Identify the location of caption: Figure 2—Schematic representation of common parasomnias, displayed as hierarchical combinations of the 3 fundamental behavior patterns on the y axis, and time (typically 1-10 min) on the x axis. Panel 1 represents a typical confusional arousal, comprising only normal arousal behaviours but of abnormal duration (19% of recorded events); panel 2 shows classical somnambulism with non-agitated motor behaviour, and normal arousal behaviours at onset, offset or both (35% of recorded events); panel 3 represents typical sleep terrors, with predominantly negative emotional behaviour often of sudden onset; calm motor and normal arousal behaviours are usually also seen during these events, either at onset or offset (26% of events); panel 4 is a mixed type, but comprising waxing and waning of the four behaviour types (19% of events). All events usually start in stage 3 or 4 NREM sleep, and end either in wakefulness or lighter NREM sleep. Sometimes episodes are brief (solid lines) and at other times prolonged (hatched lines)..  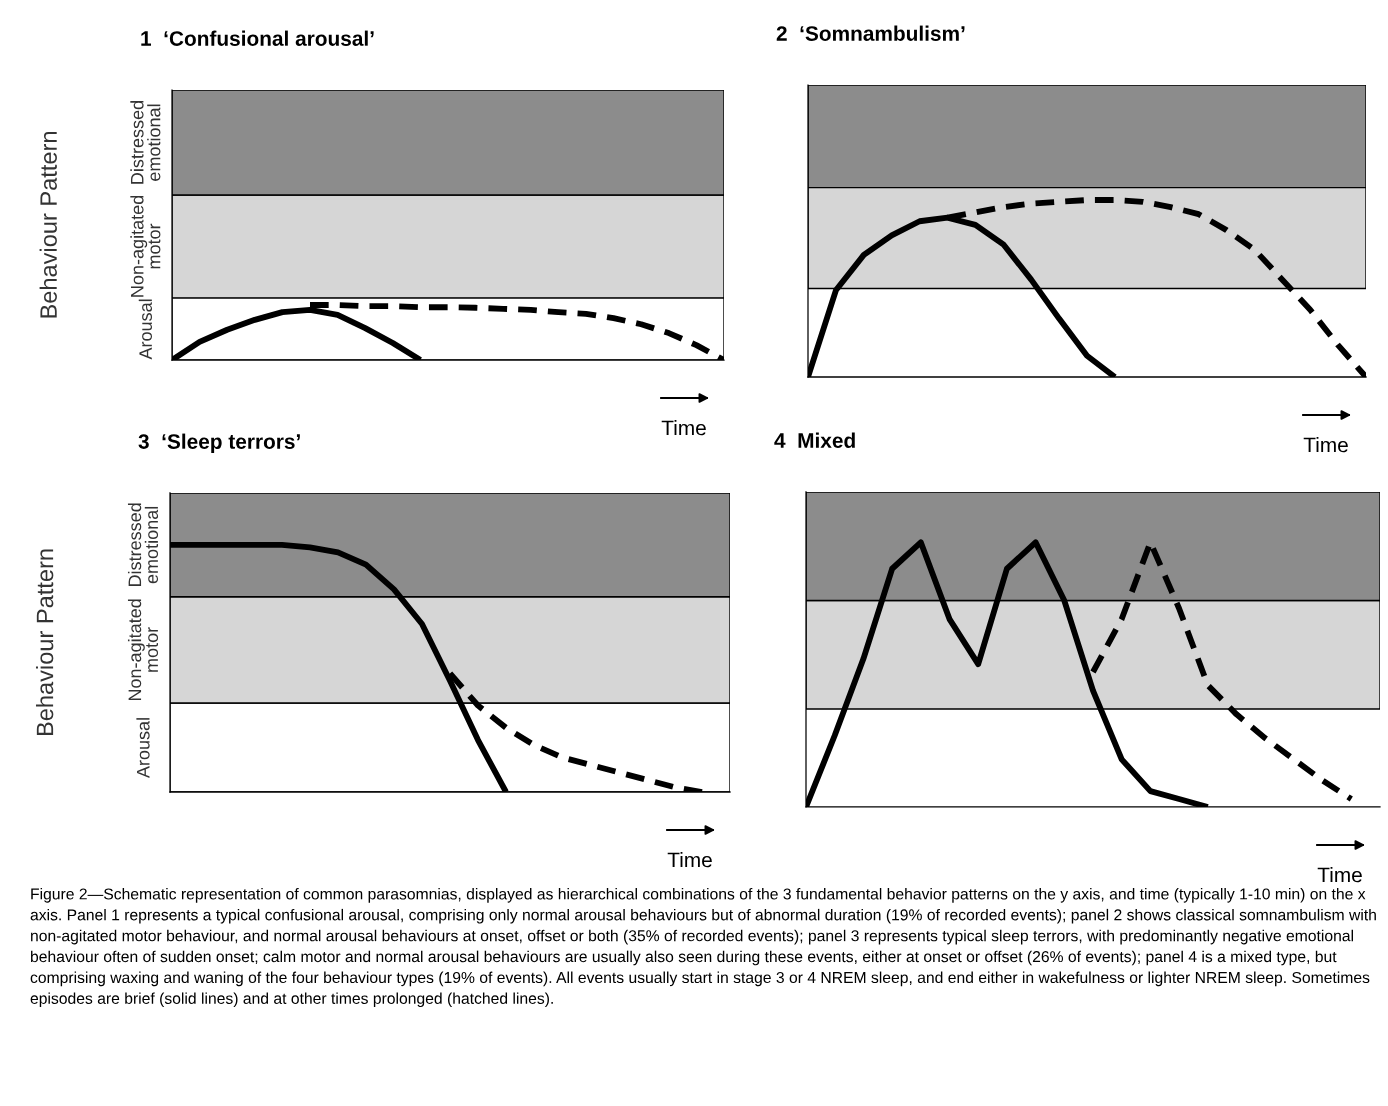
(703, 948).